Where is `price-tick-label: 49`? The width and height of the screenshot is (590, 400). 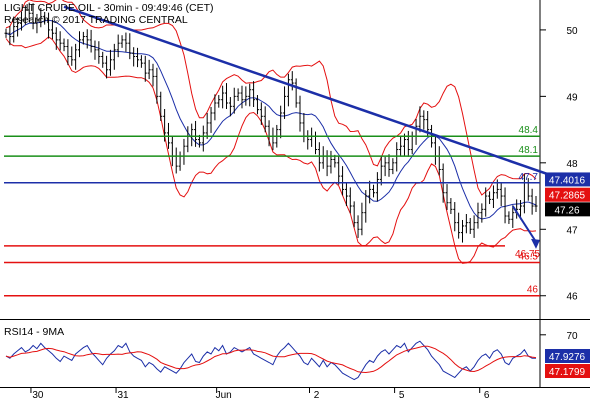 price-tick-label: 49 is located at coordinates (572, 97).